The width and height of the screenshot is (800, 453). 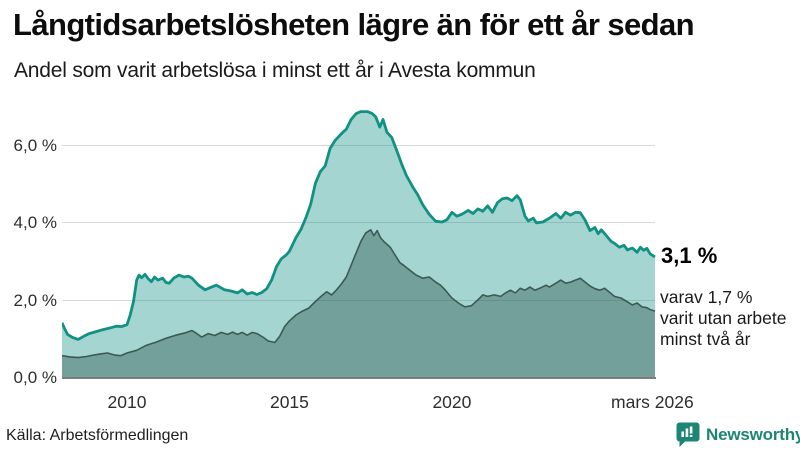 What do you see at coordinates (705, 339) in the screenshot?
I see `sub-series-annotation-line3: minst två år` at bounding box center [705, 339].